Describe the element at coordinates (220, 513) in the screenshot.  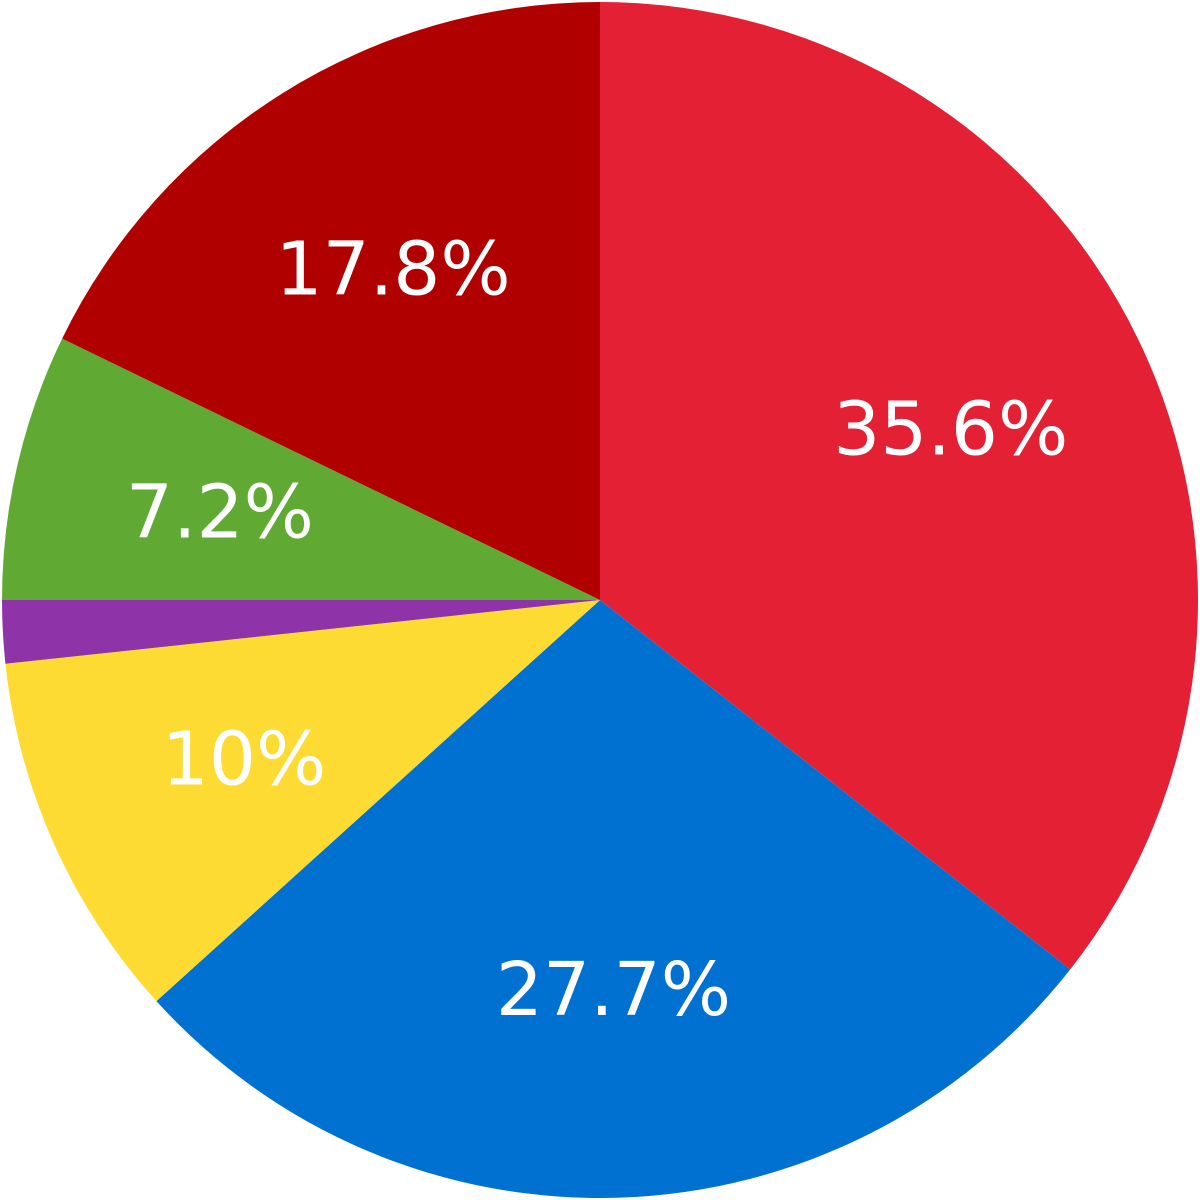
I see `pie-slice-label-5: 7.2%` at that location.